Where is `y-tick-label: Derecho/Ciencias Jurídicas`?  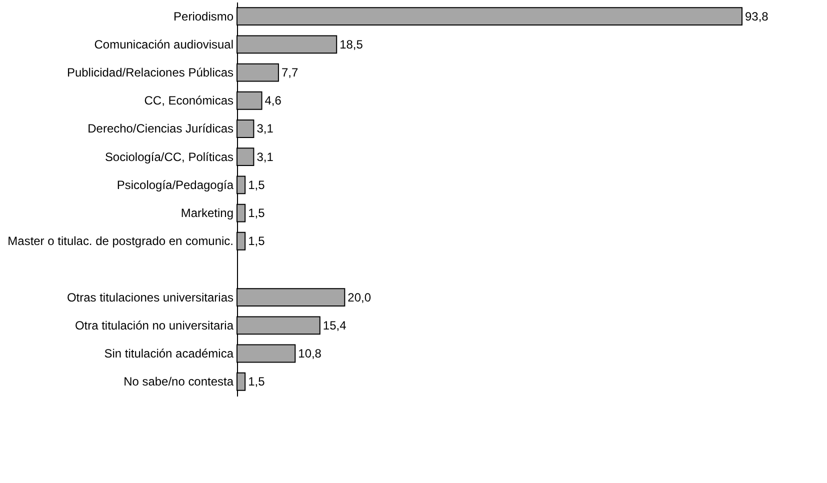
y-tick-label: Derecho/Ciencias Jurídicas is located at coordinates (161, 129).